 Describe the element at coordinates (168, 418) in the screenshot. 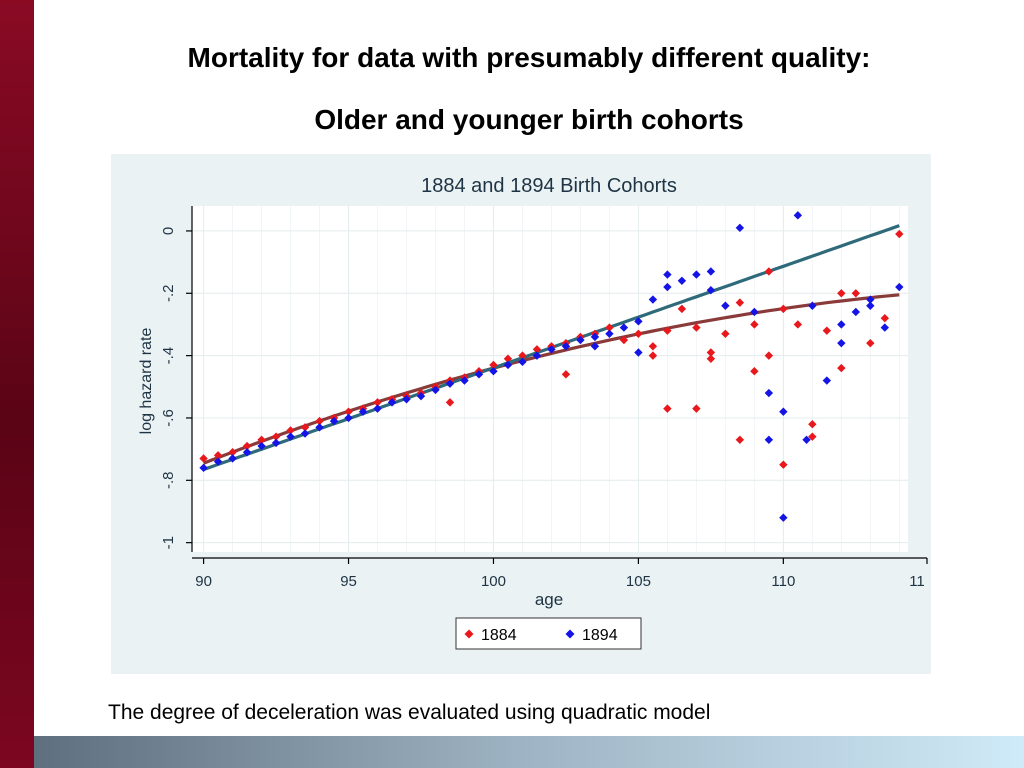

I see `y-tick-label: -.6` at that location.